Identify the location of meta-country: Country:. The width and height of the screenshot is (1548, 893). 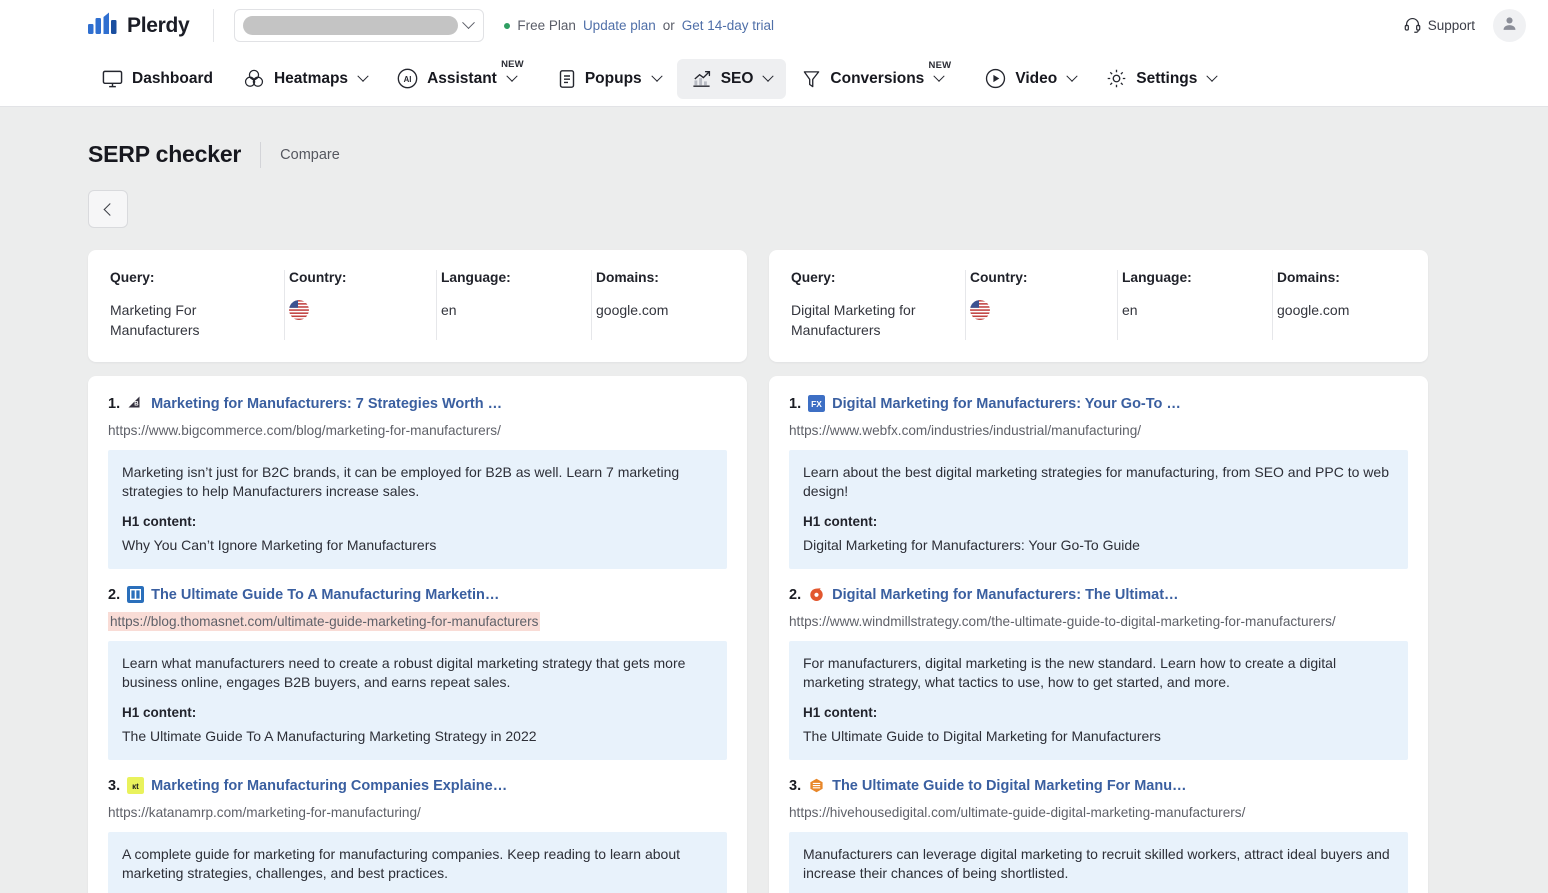
(361, 305).